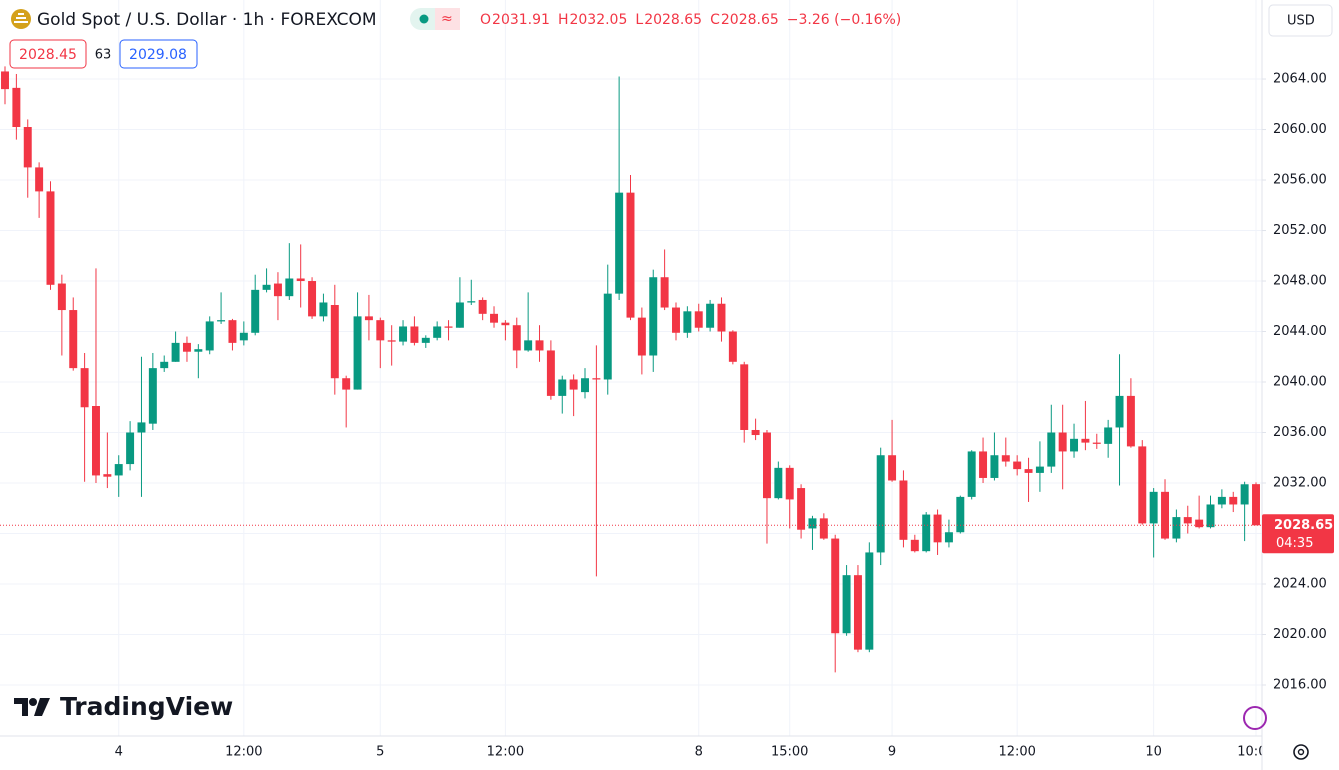 The image size is (1339, 770). I want to click on currency-button, so click(1300, 20).